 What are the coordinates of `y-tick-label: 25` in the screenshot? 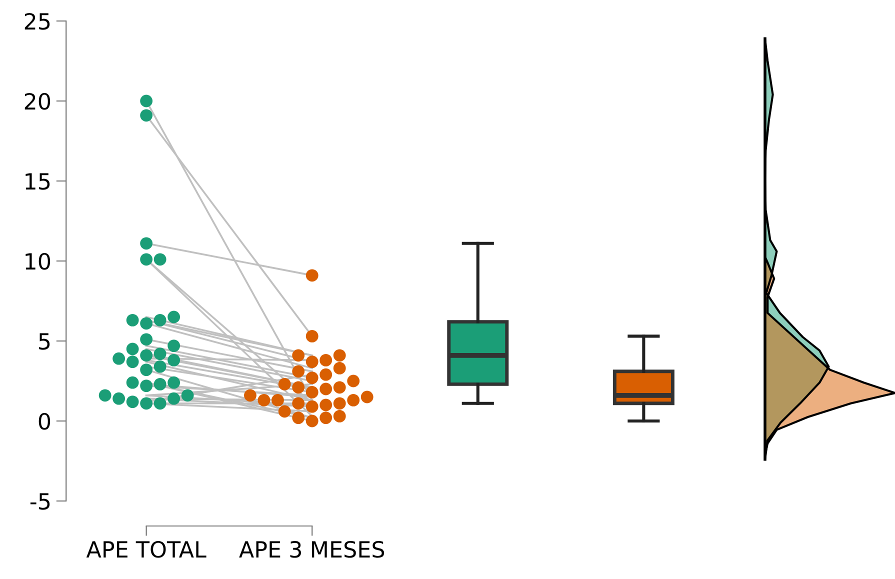 It's located at (37, 21).